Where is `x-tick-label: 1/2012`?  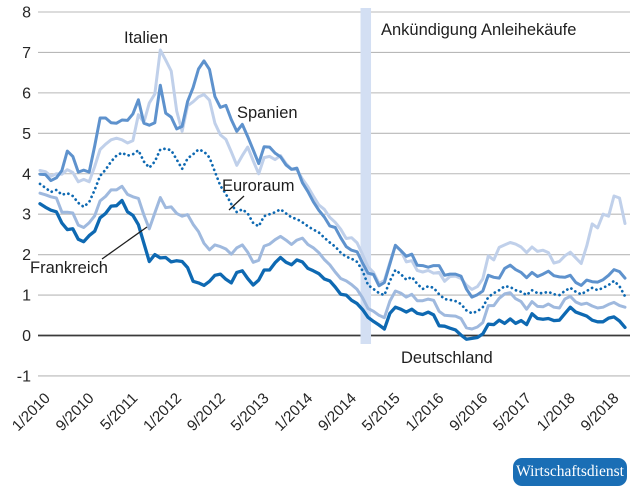 x-tick-label: 1/2012 is located at coordinates (162, 412).